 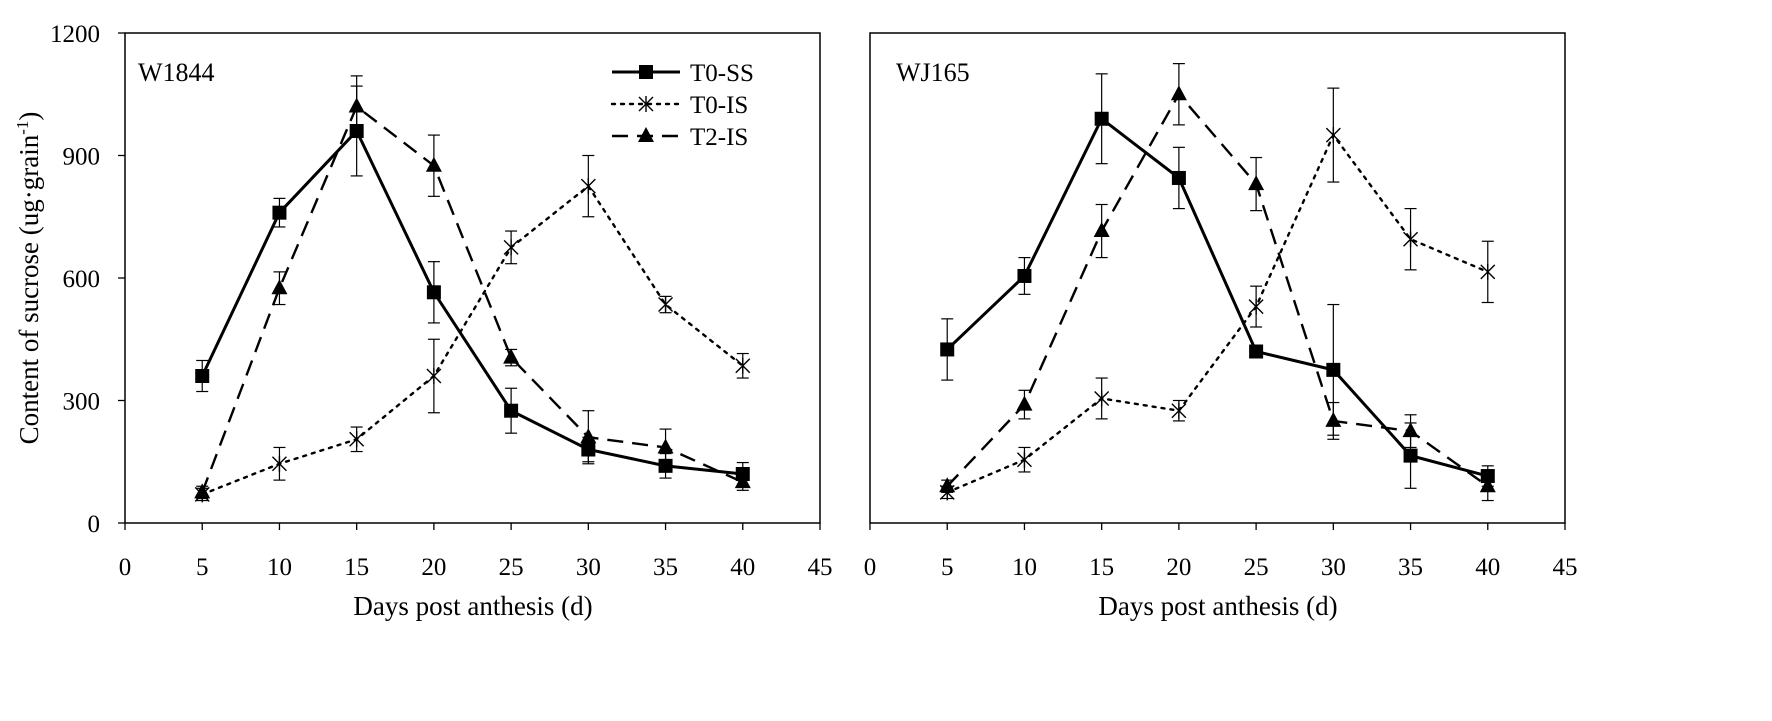 What do you see at coordinates (820, 567) in the screenshot?
I see `left-x-tick-label: 45` at bounding box center [820, 567].